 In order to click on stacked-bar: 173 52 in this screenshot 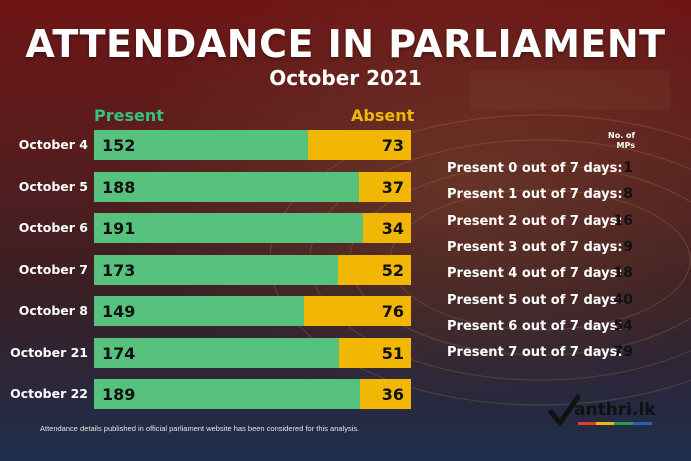, I will do `click(252, 270)`.